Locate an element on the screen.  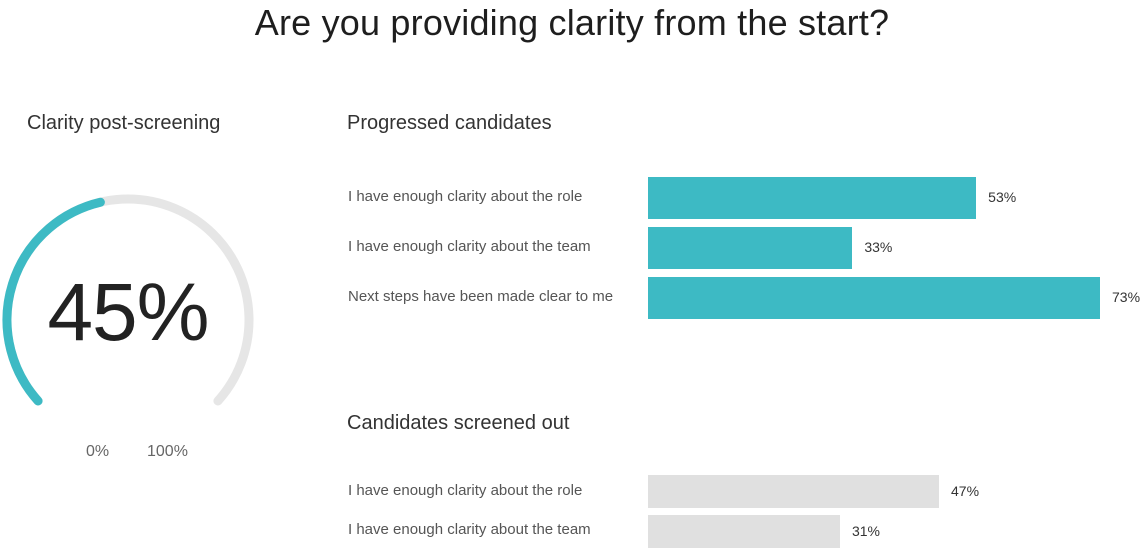
gauge-fill is located at coordinates (53, 301).